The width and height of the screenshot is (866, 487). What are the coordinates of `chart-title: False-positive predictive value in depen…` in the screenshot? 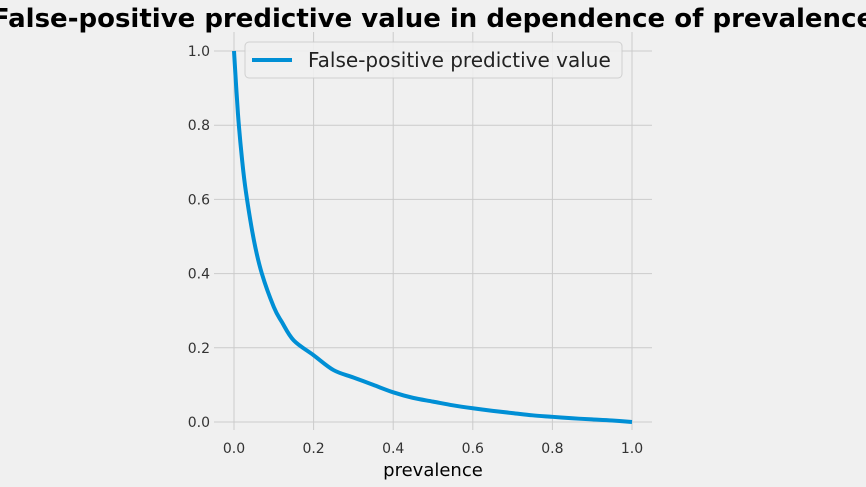 It's located at (433, 19).